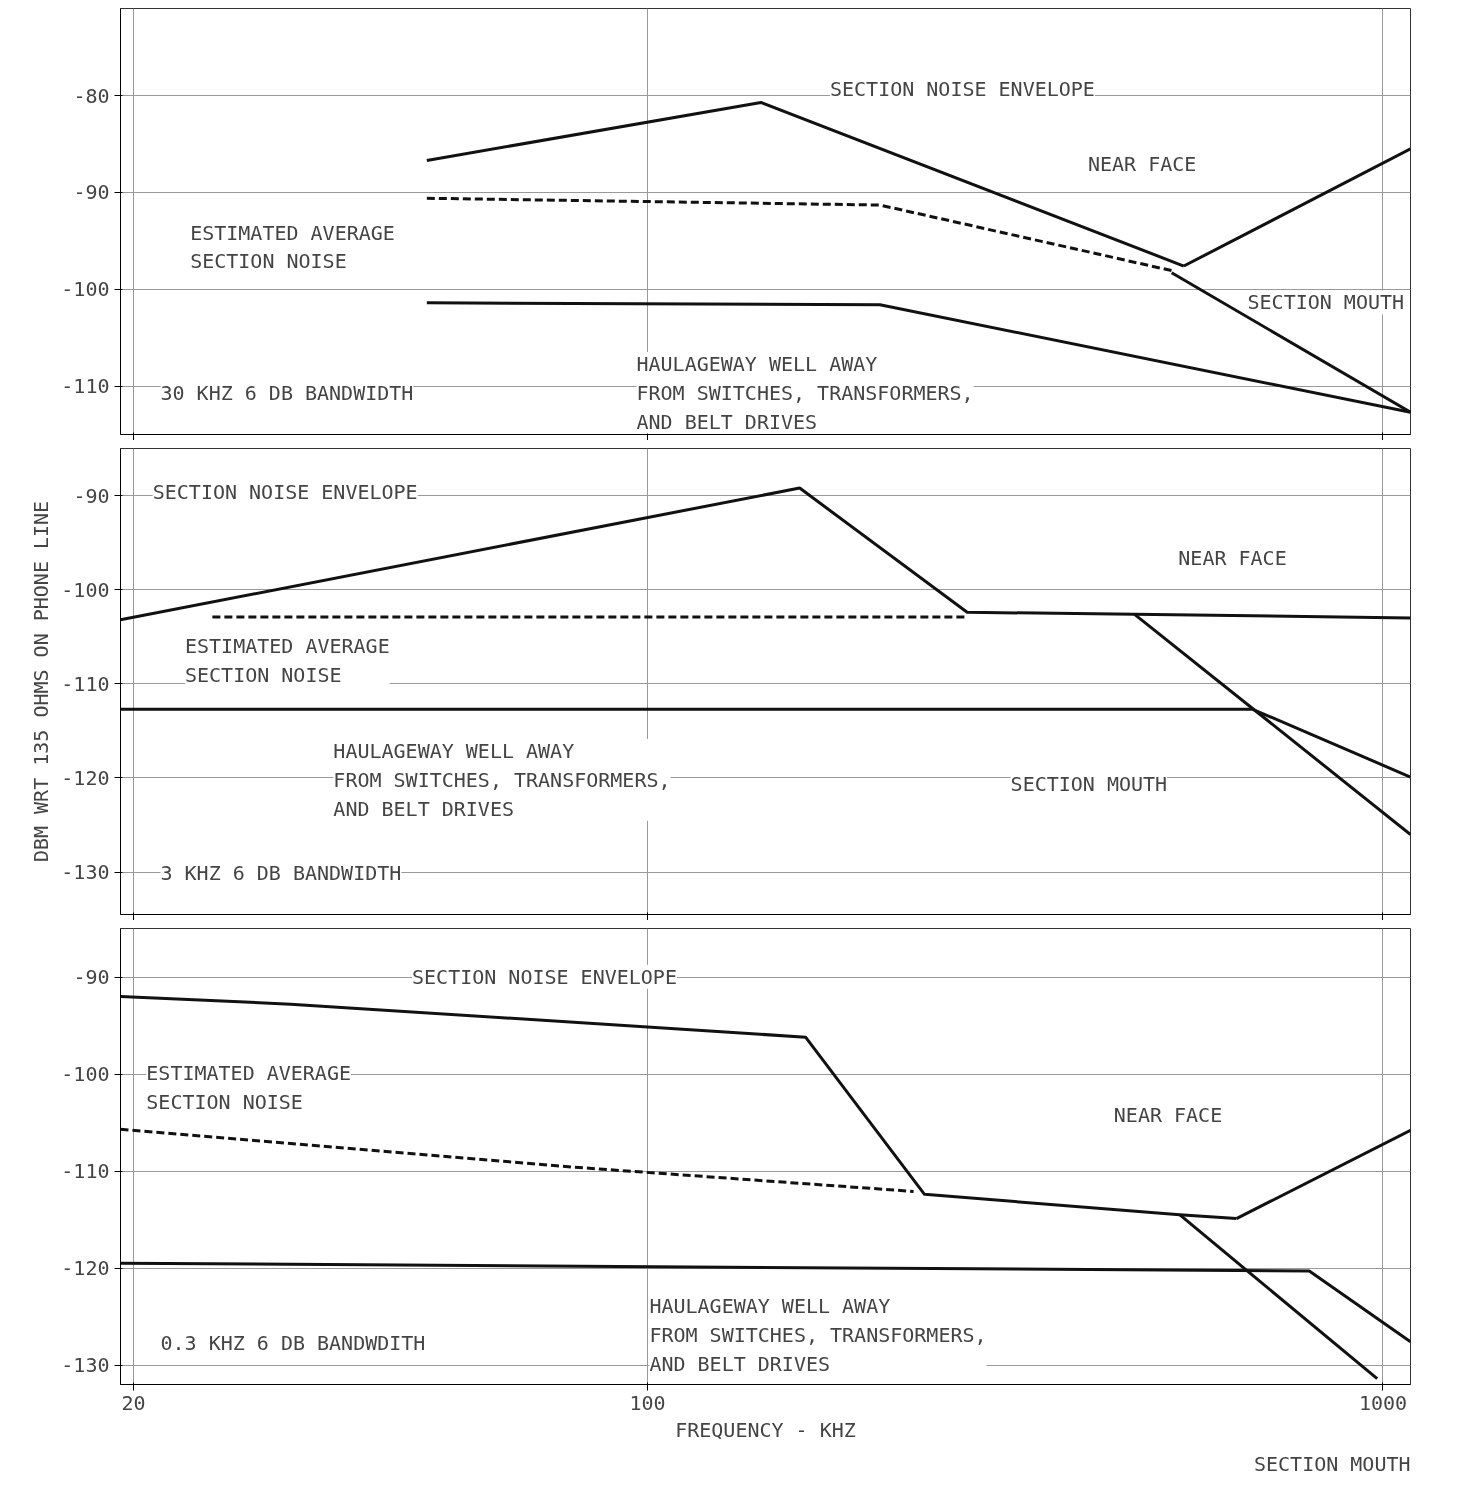 The height and width of the screenshot is (1499, 1483). I want to click on x-tick-label: 20, so click(133, 1402).